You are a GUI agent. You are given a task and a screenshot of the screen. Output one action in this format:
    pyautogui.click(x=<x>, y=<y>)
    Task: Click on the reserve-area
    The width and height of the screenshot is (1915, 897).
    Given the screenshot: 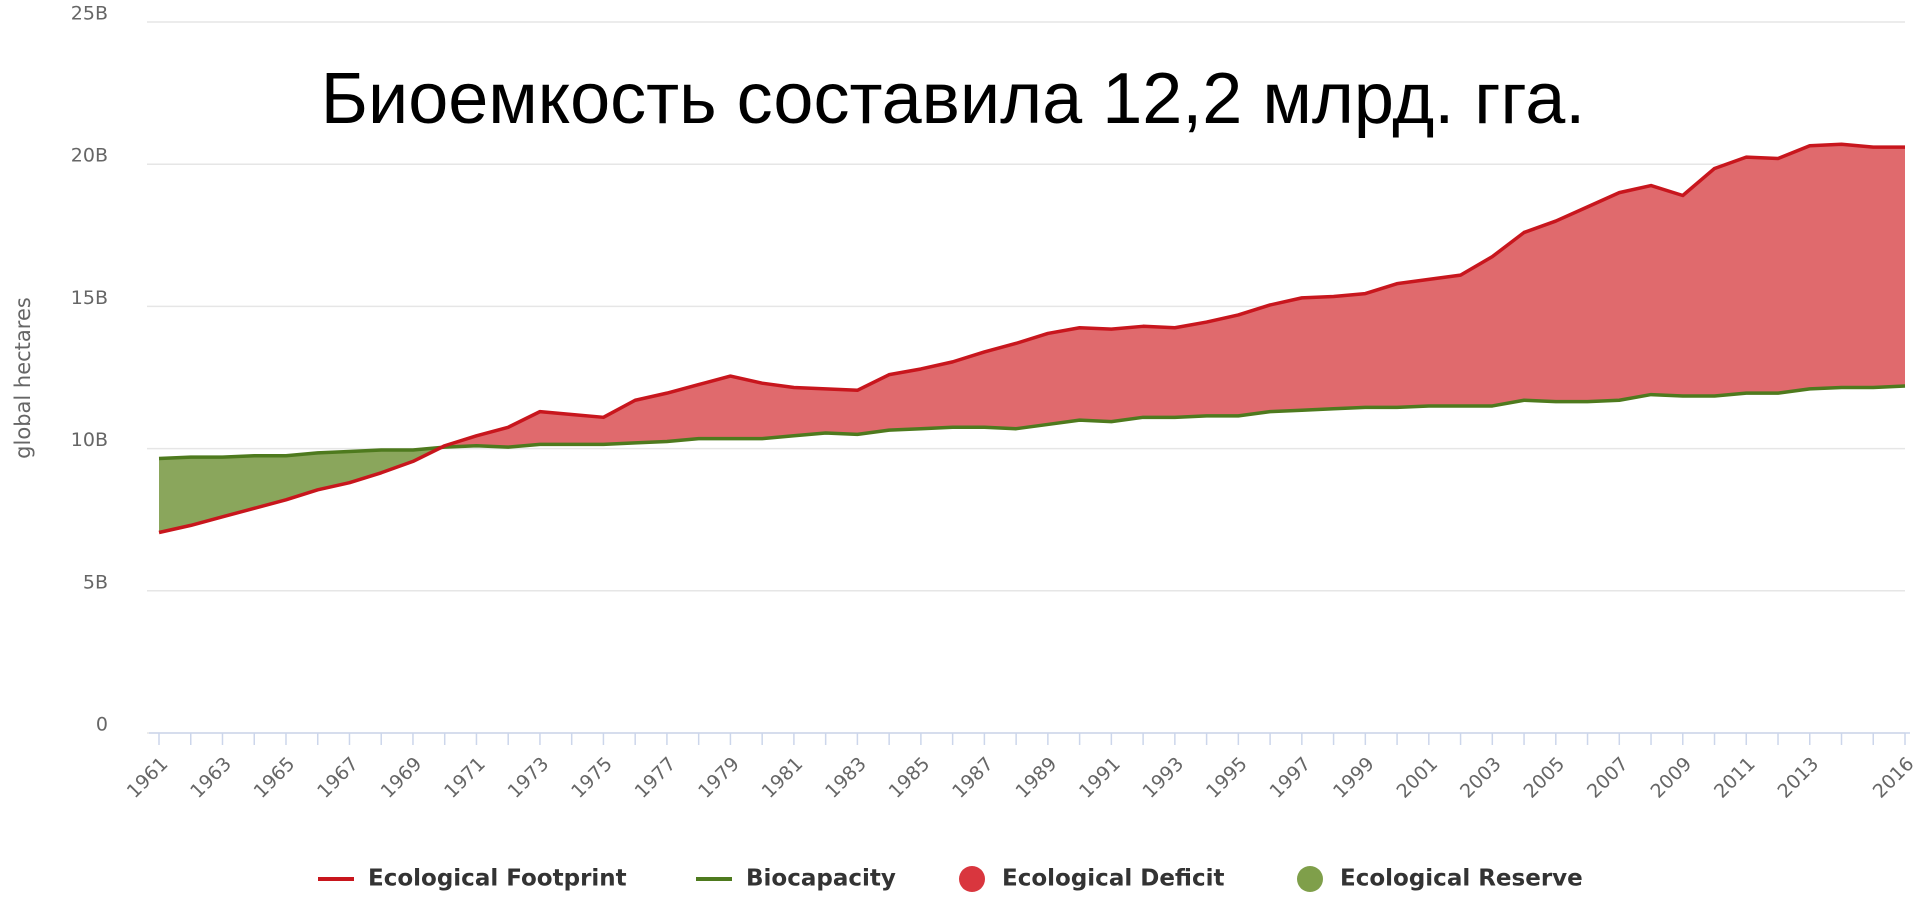 What is the action you would take?
    pyautogui.click(x=300, y=490)
    